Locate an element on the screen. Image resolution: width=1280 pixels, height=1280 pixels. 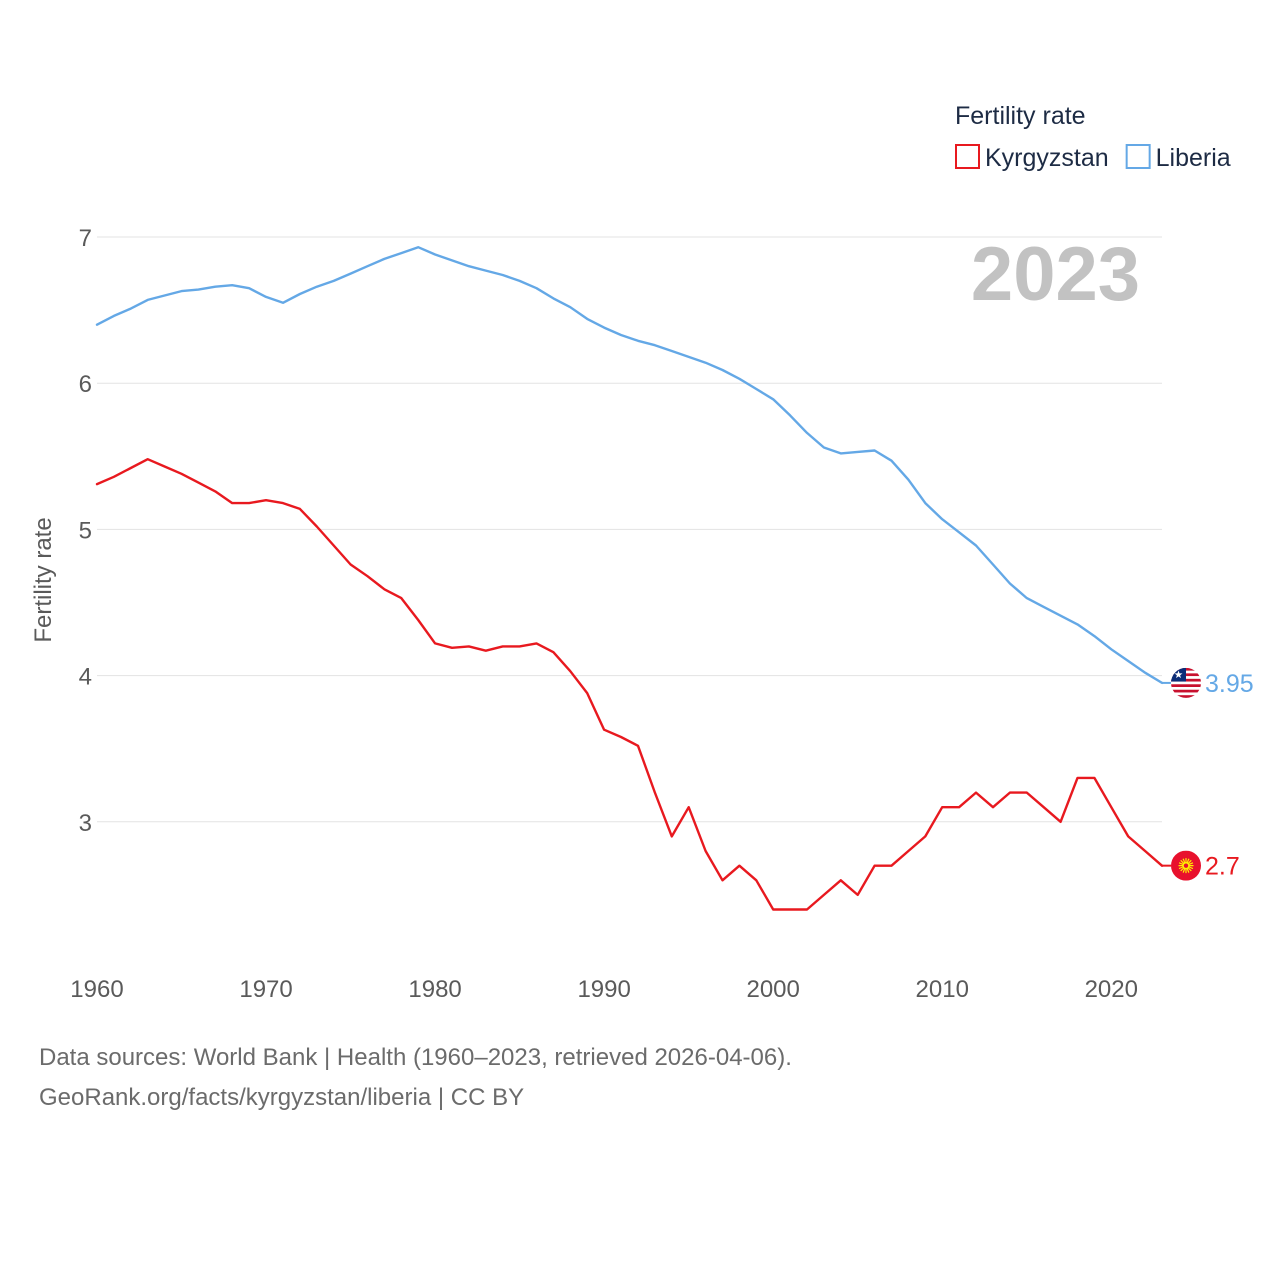
y-axis: 3 4 5 6 7 is located at coordinates (85, 531).